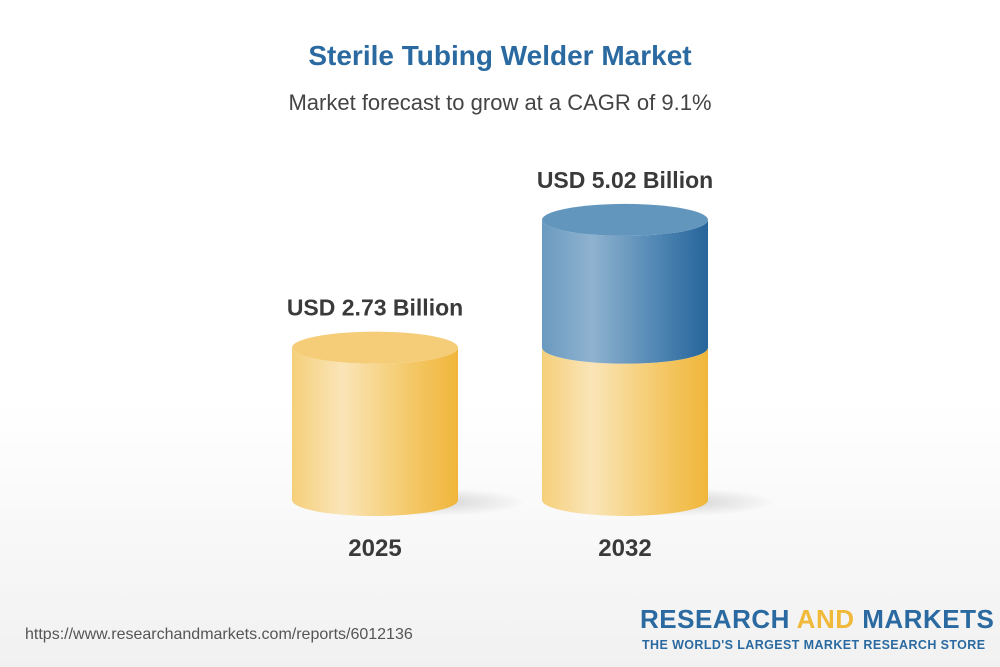  I want to click on data-label: USD 2.73 Billion, so click(375, 308).